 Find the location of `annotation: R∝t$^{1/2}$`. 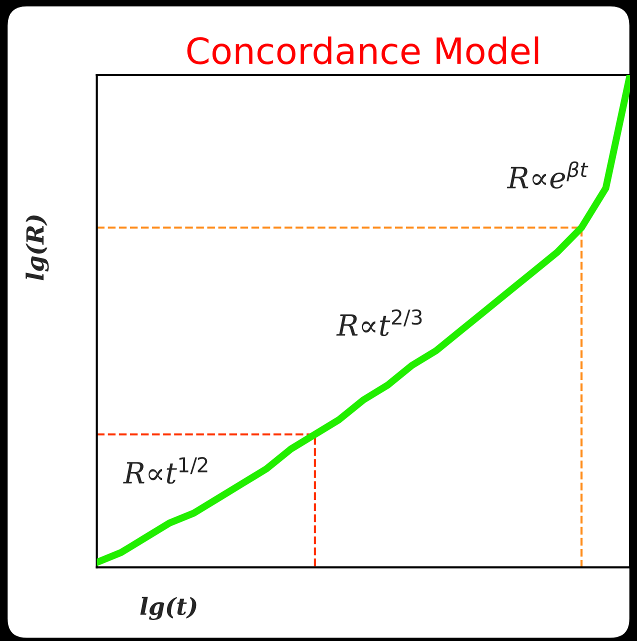

annotation: R∝t$^{1/2}$ is located at coordinates (165, 470).